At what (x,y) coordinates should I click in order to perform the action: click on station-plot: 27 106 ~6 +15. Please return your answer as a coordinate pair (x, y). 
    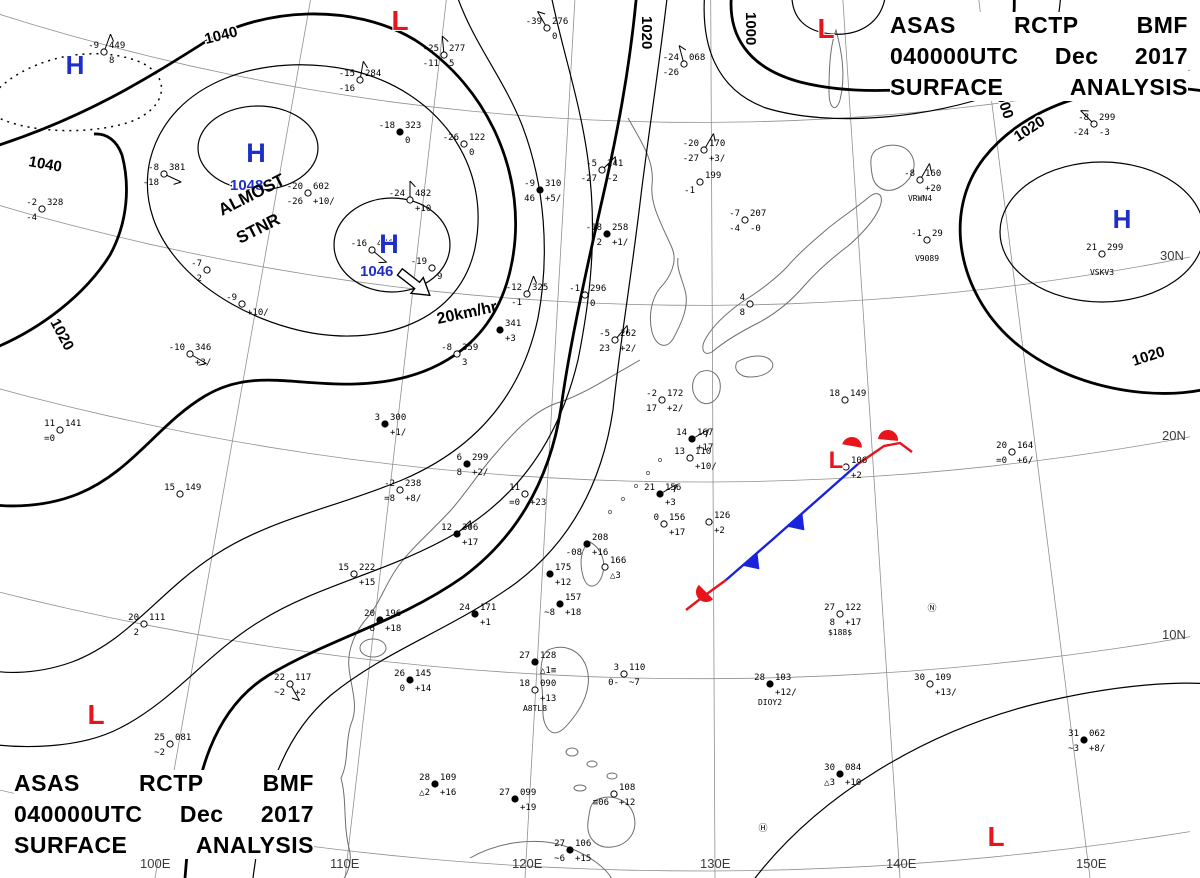
    Looking at the image, I should click on (572, 851).